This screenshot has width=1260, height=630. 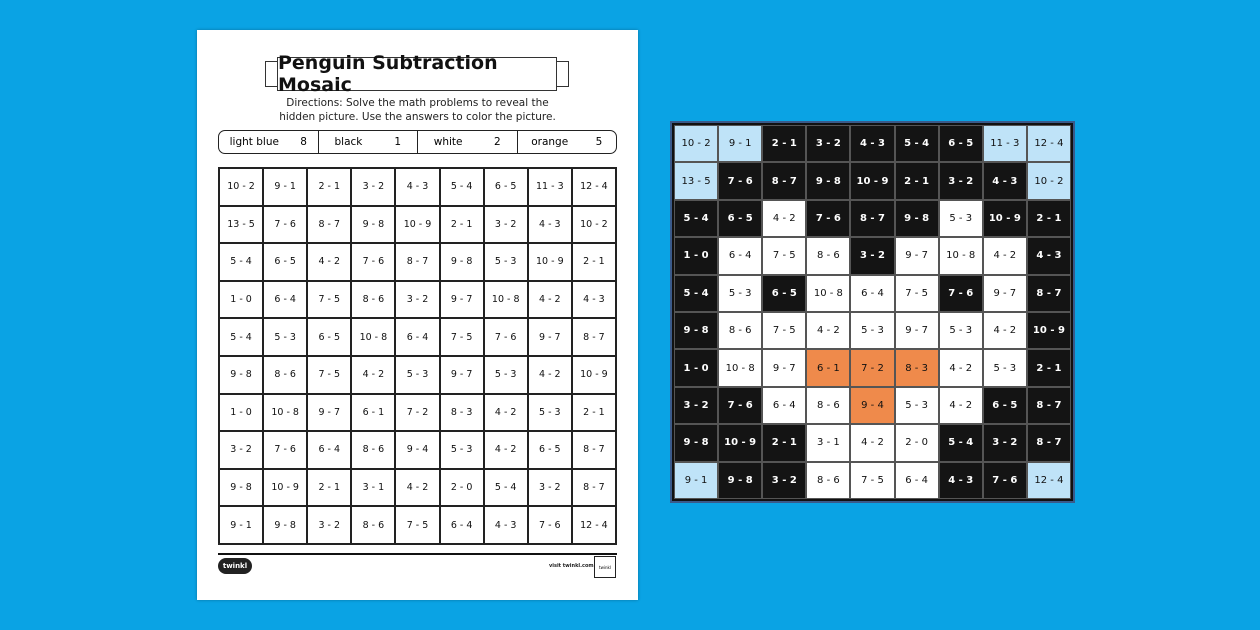 I want to click on problem-cell: 8 - 6, so click(x=373, y=450).